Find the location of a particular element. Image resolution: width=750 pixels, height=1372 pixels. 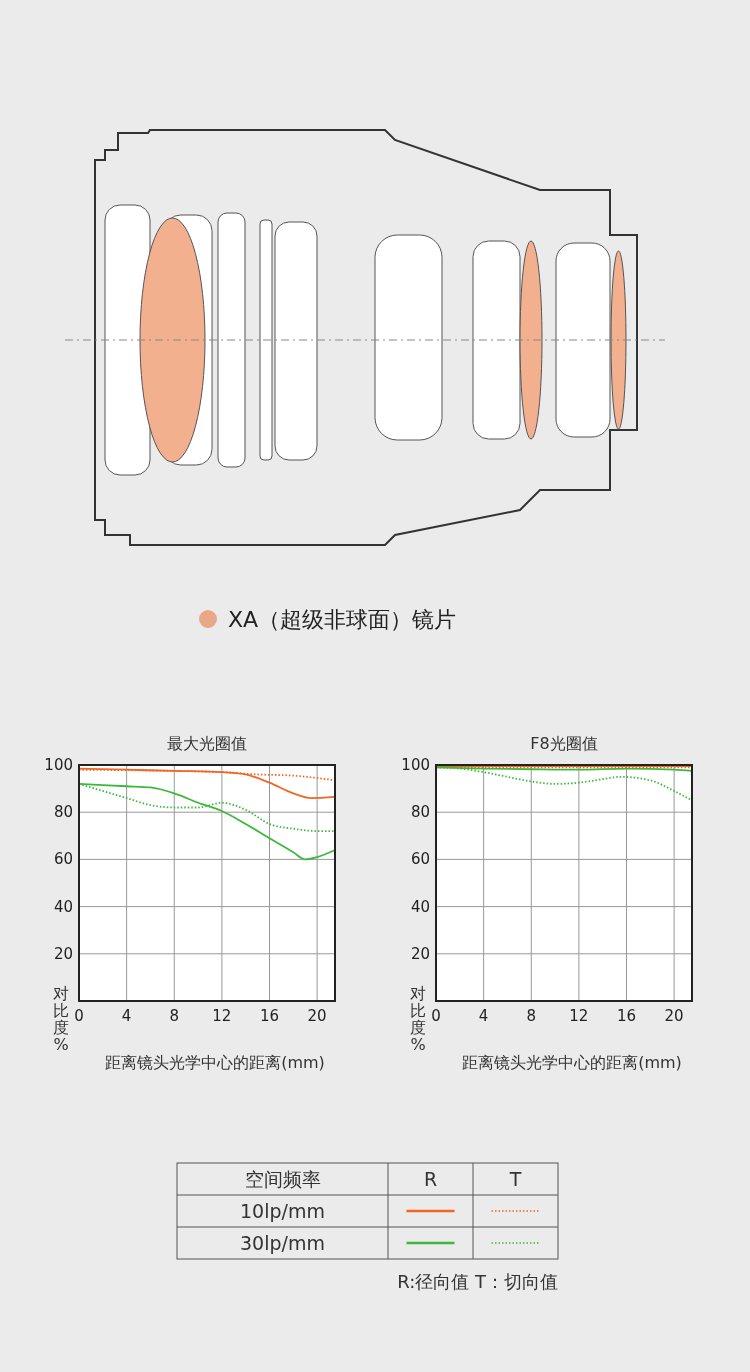

text: R is located at coordinates (430, 1179).